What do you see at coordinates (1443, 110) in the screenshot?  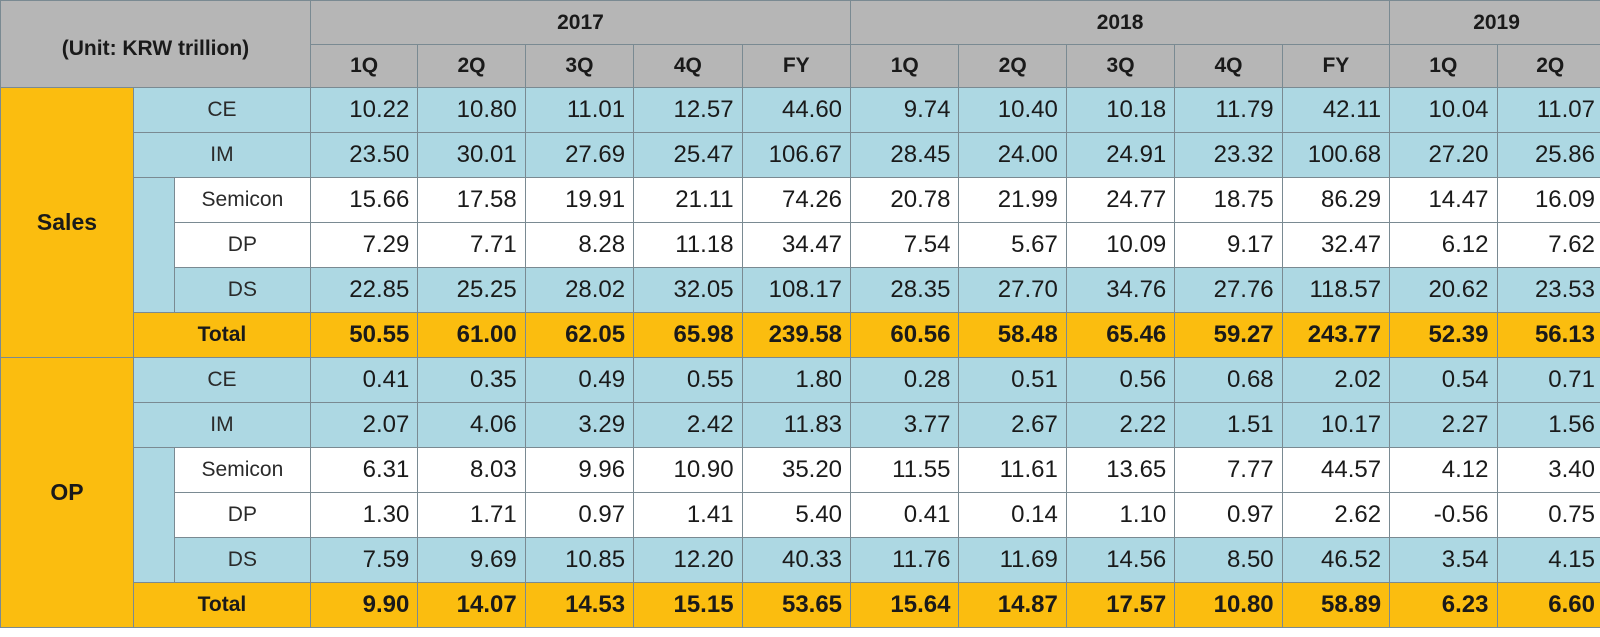 I see `value-cell: 10.04` at bounding box center [1443, 110].